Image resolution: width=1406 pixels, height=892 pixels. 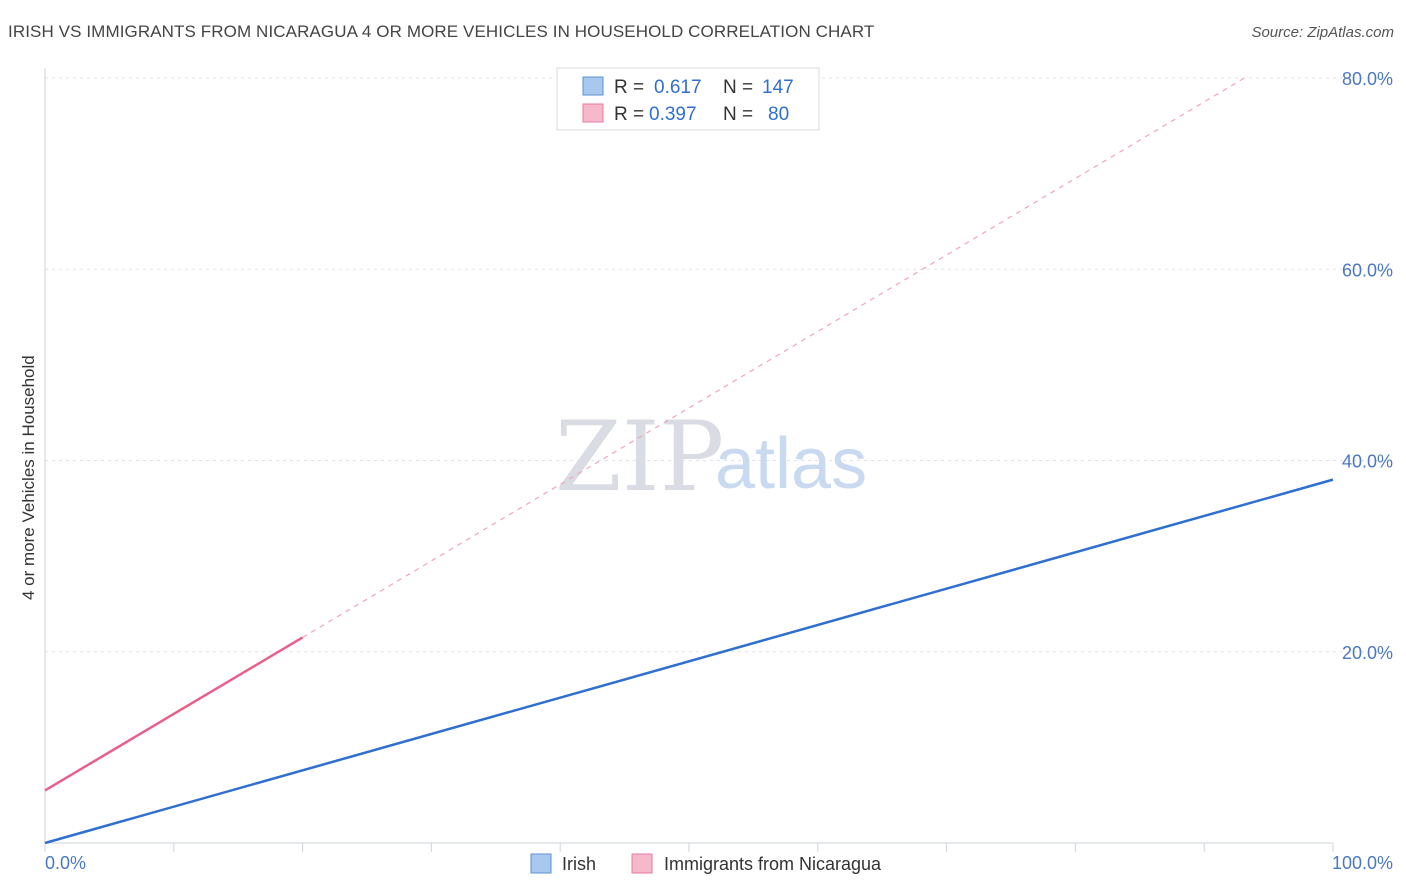 What do you see at coordinates (629, 87) in the screenshot?
I see `legend-r-label-irish: R =` at bounding box center [629, 87].